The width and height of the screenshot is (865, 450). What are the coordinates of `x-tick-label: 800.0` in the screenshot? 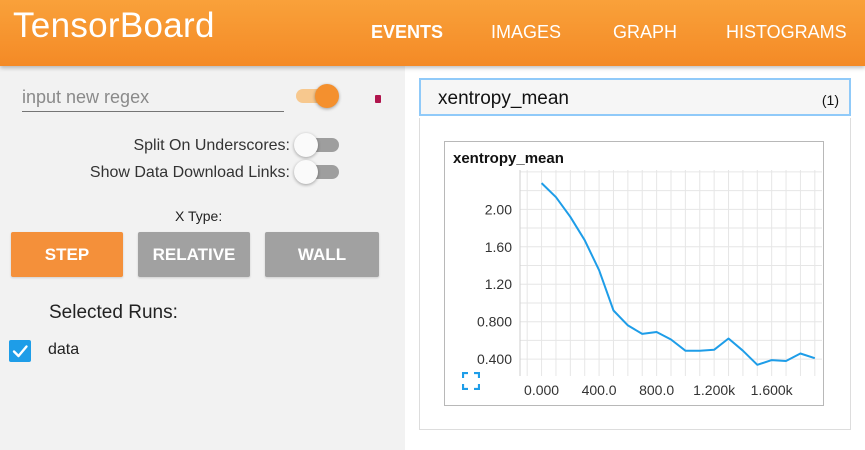 It's located at (656, 390).